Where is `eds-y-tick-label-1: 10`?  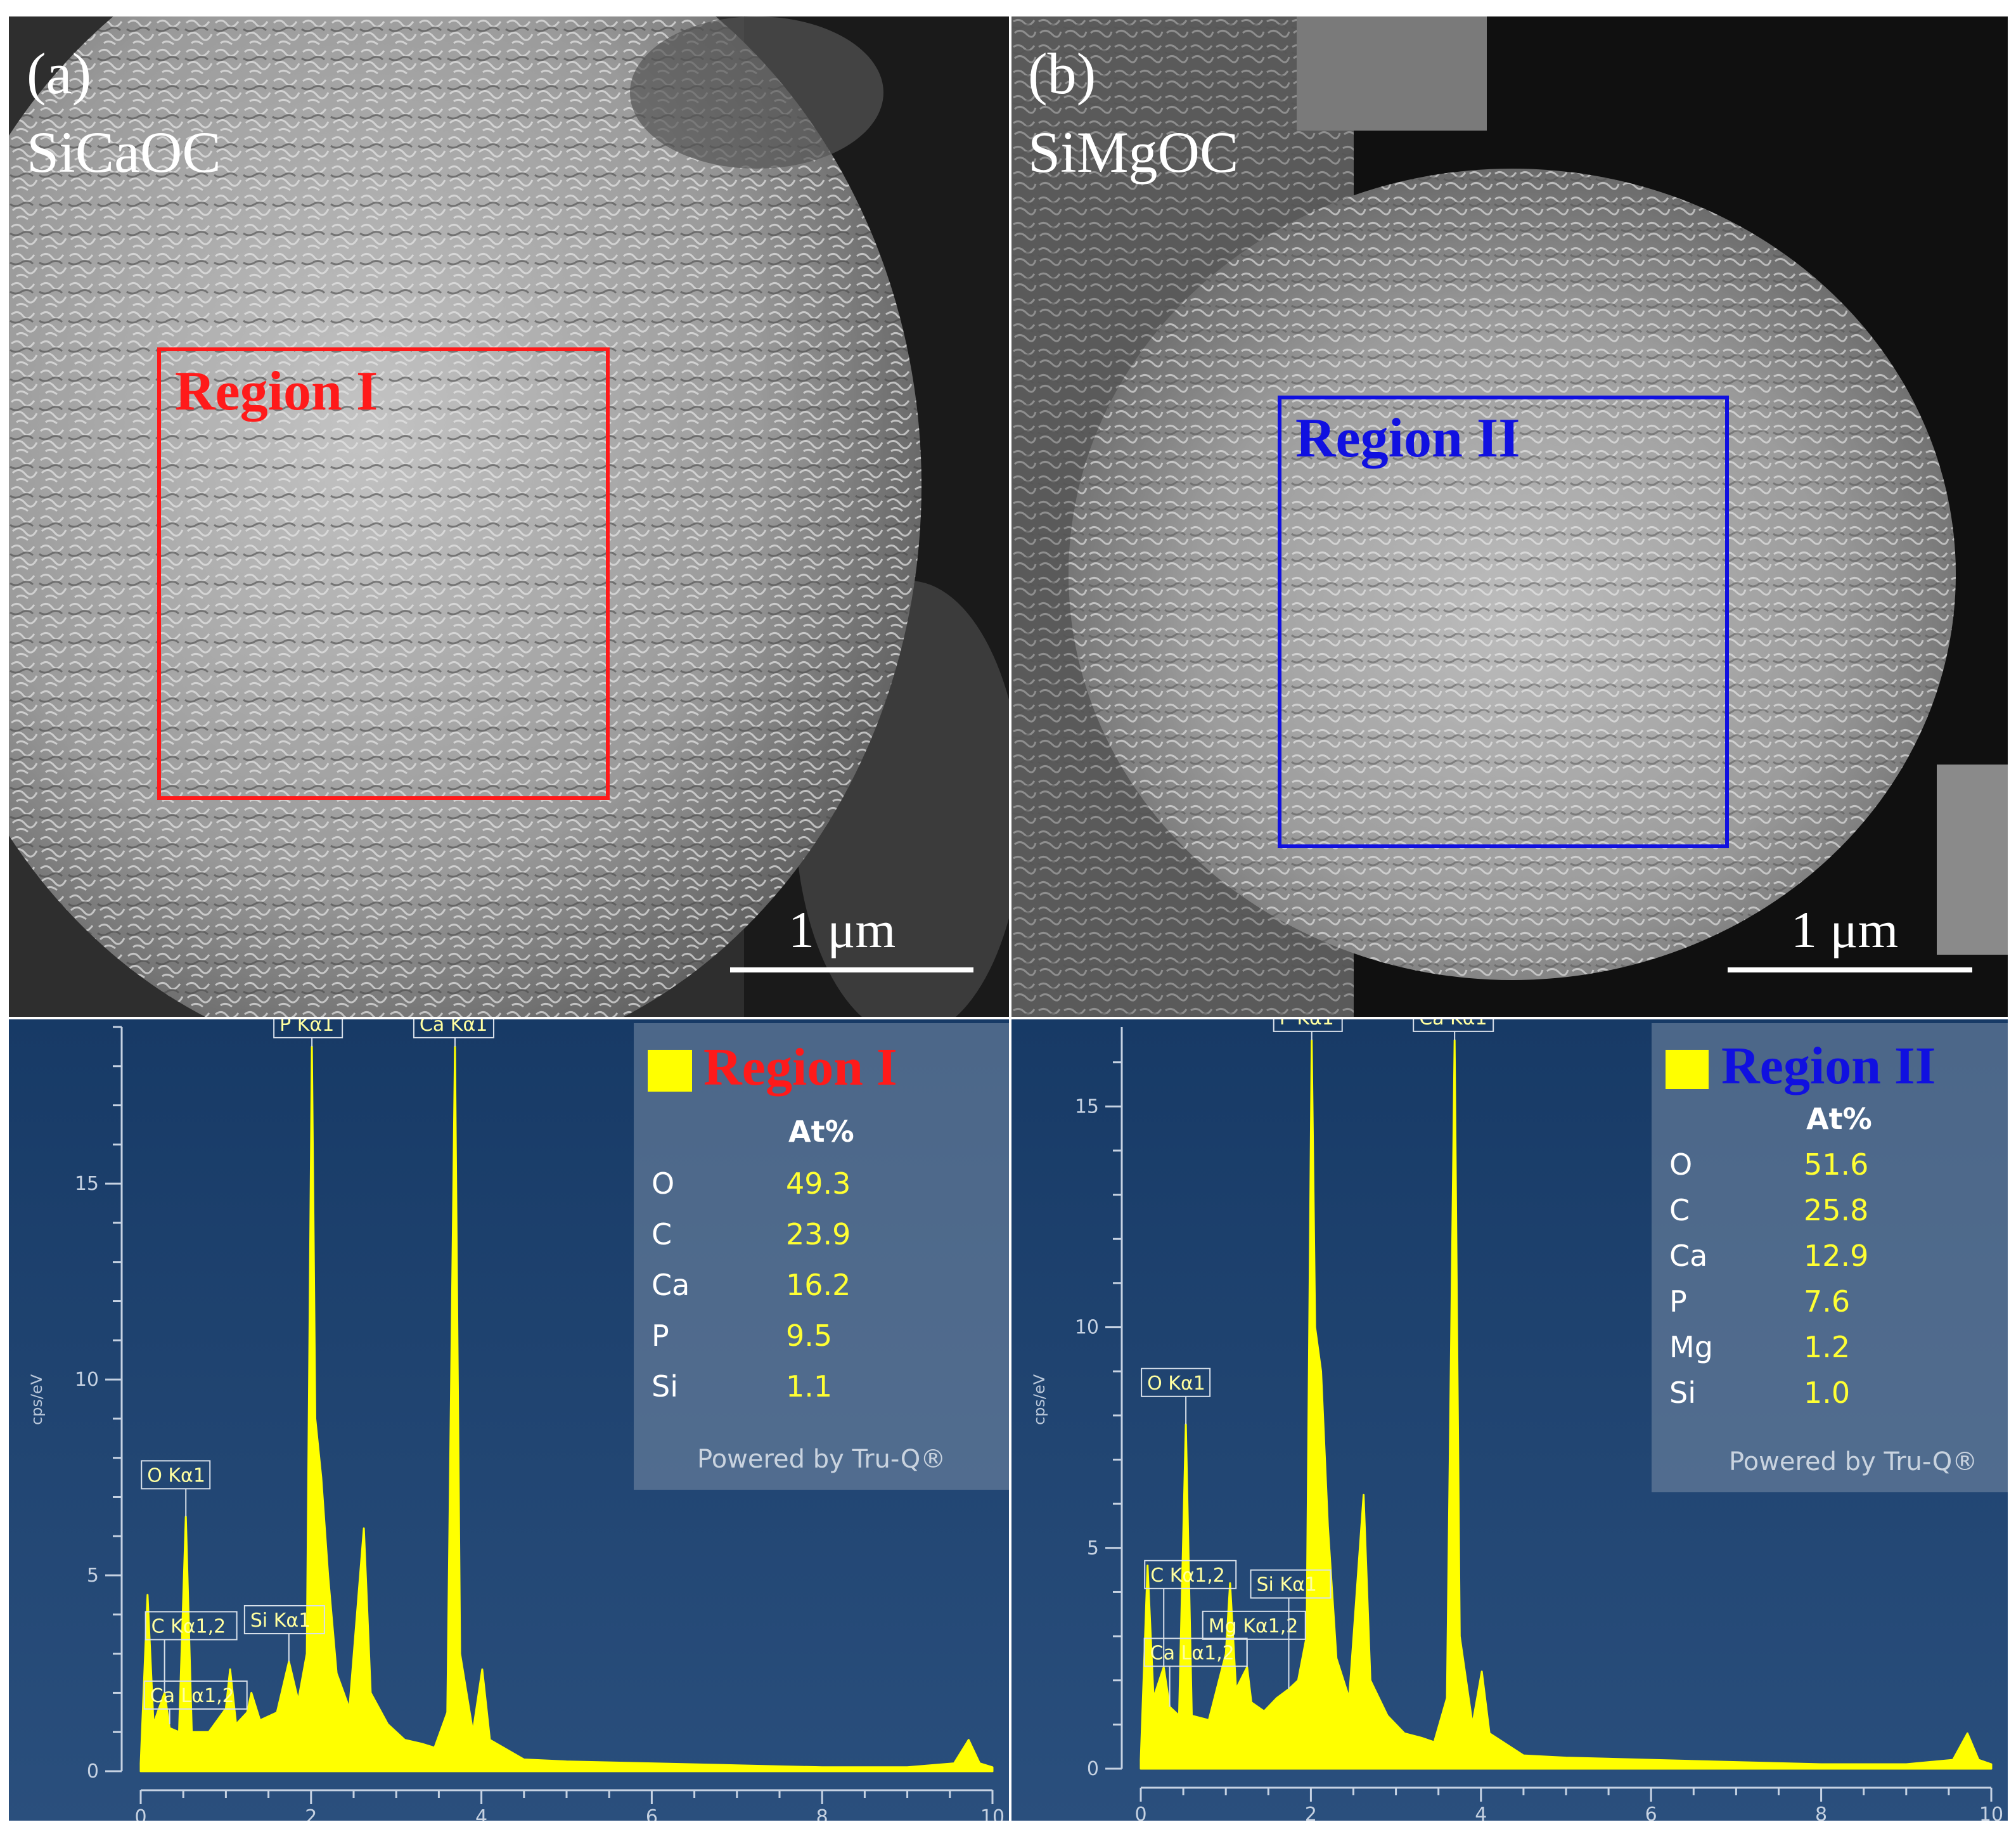
eds-y-tick-label-1: 10 is located at coordinates (87, 1380).